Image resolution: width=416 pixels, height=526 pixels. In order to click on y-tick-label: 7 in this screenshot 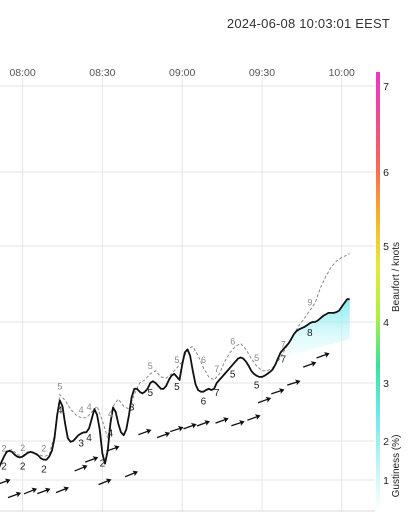, I will do `click(386, 87)`.